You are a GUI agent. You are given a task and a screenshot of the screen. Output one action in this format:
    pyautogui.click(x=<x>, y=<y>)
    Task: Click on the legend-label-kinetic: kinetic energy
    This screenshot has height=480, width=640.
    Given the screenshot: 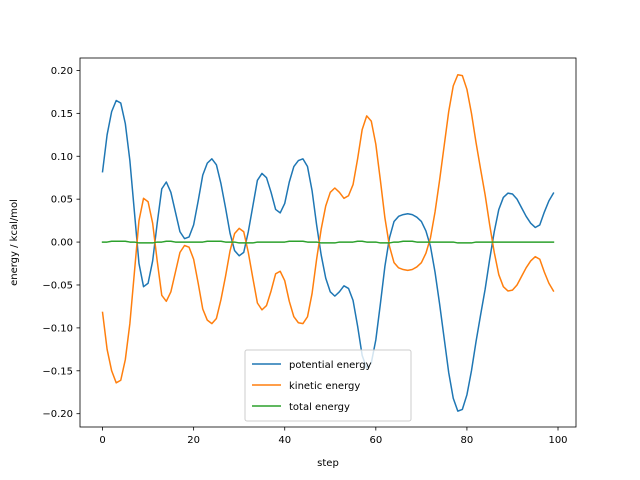 What is the action you would take?
    pyautogui.click(x=324, y=386)
    